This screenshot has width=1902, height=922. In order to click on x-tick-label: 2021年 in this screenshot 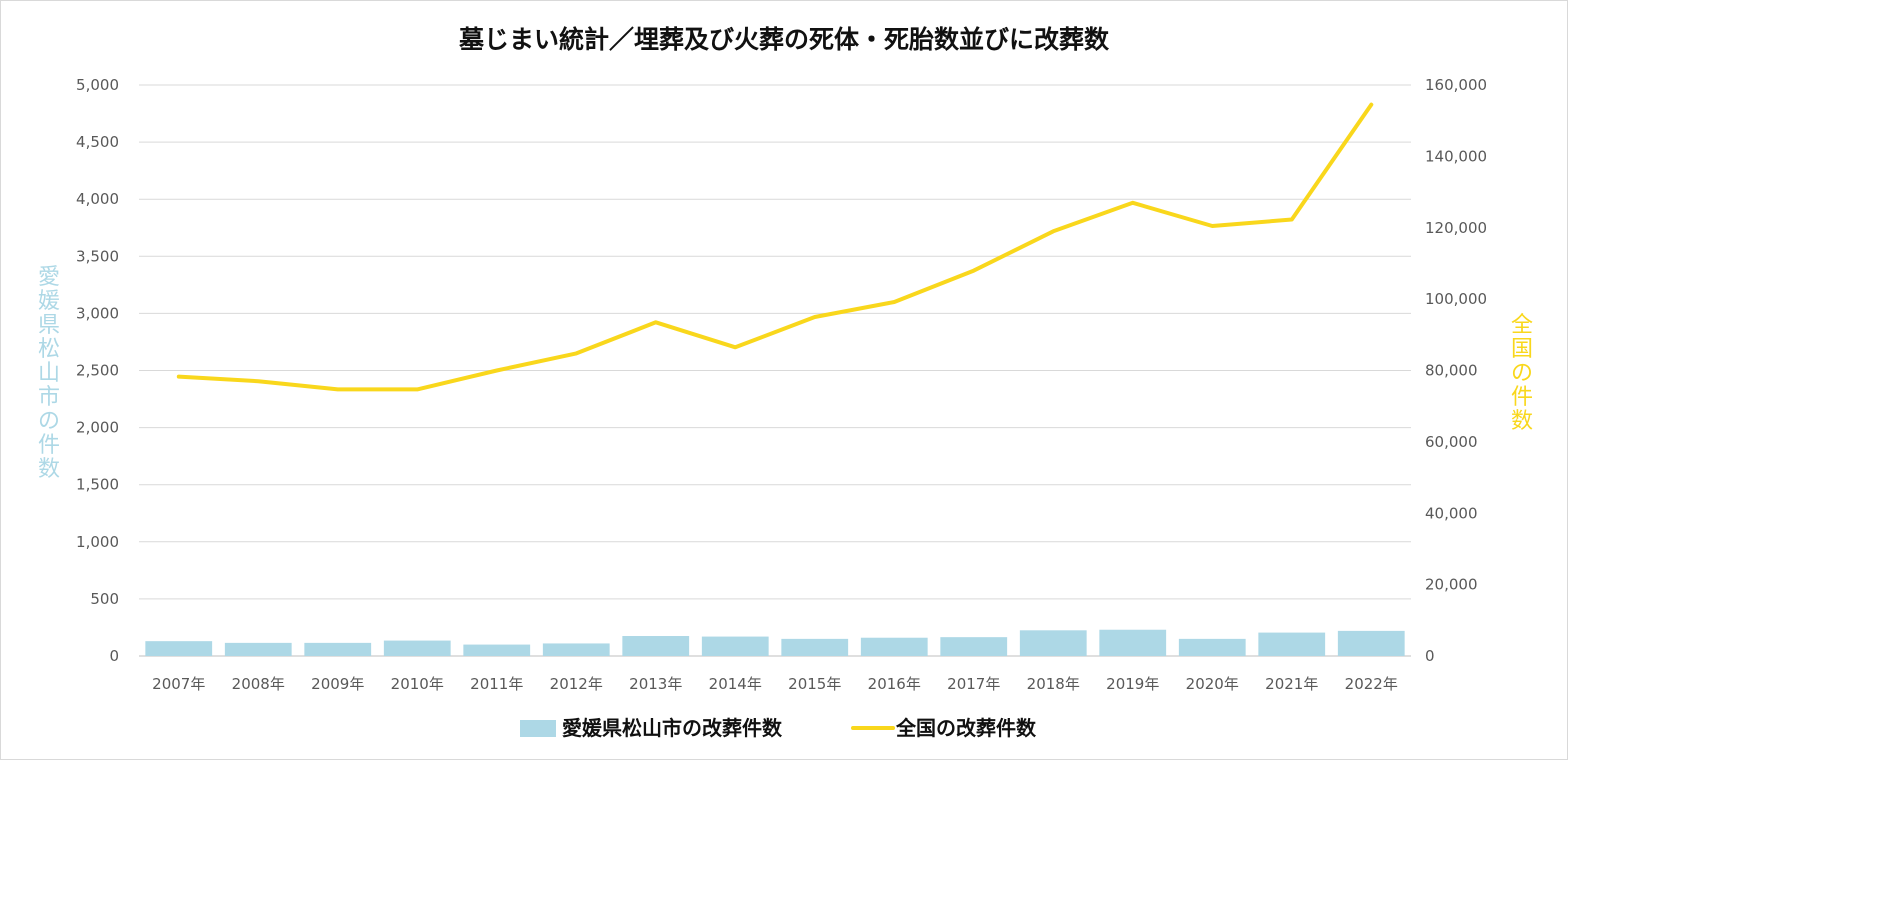, I will do `click(1291, 684)`.